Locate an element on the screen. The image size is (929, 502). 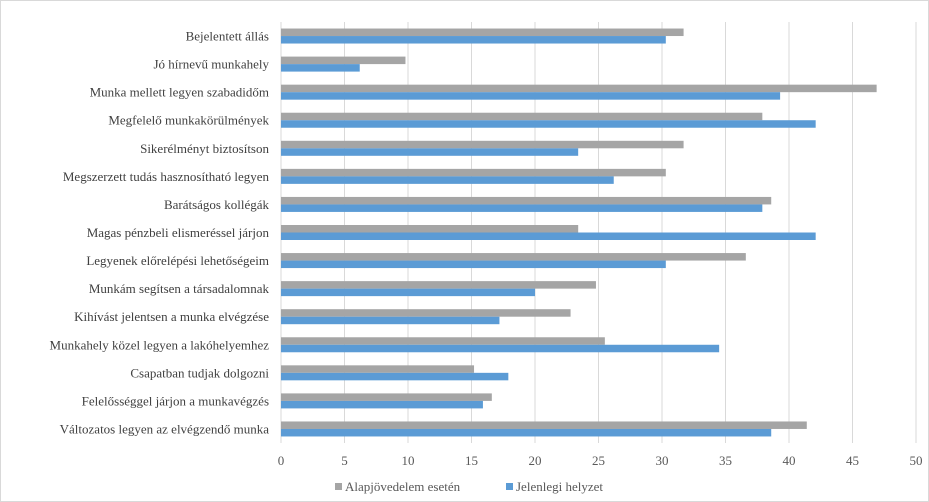
x-tick-label: 30 is located at coordinates (662, 460).